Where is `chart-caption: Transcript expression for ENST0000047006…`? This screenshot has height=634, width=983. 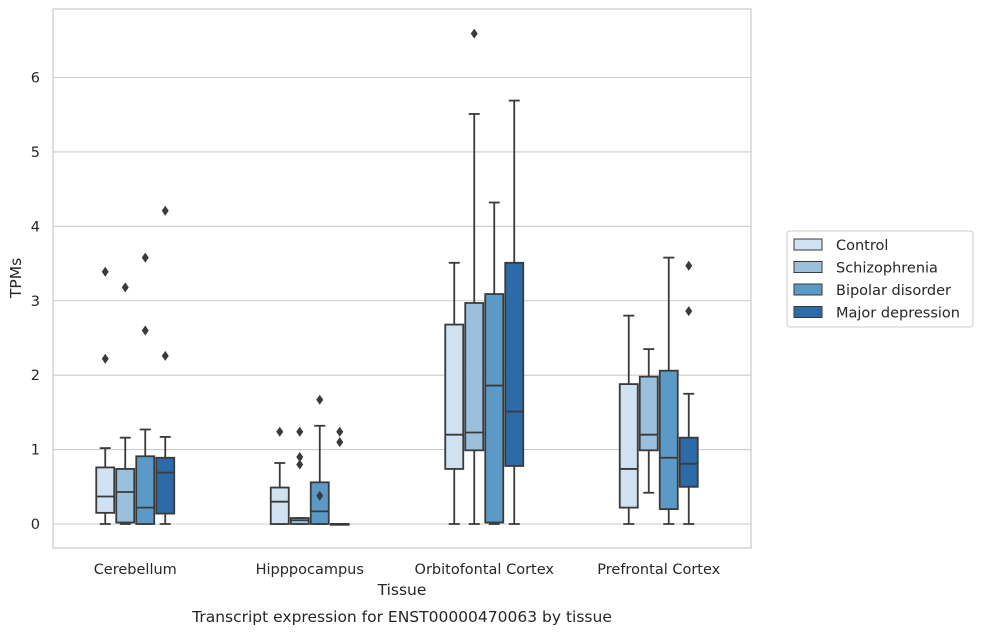
chart-caption: Transcript expression for ENST0000047006… is located at coordinates (401, 617).